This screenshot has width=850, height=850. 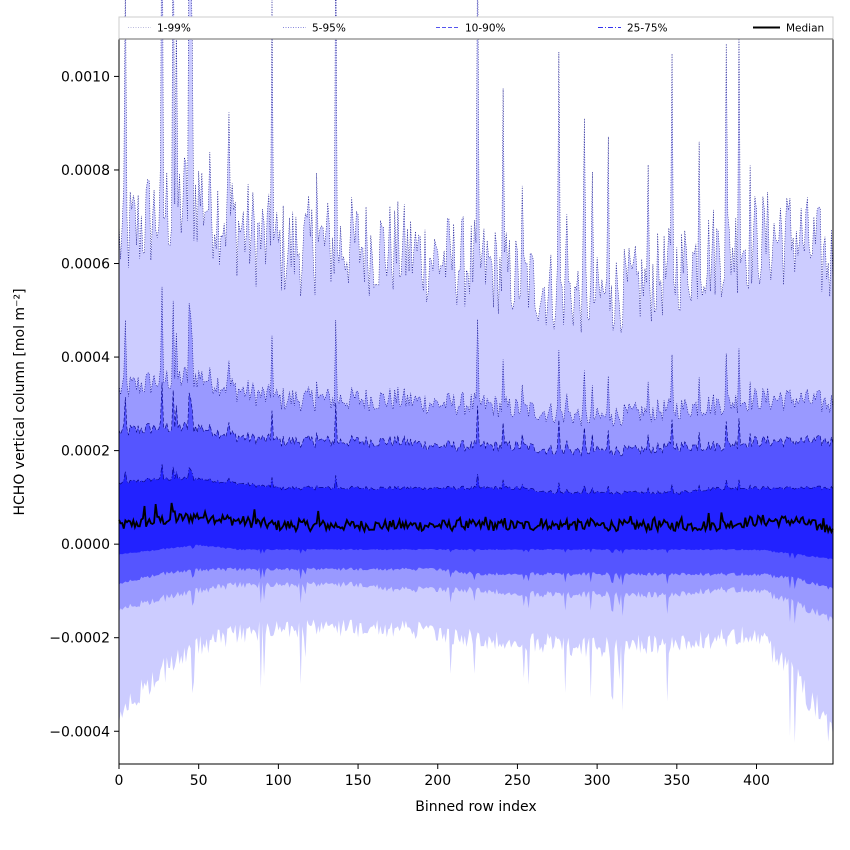 I want to click on legend-label: Median, so click(x=805, y=29).